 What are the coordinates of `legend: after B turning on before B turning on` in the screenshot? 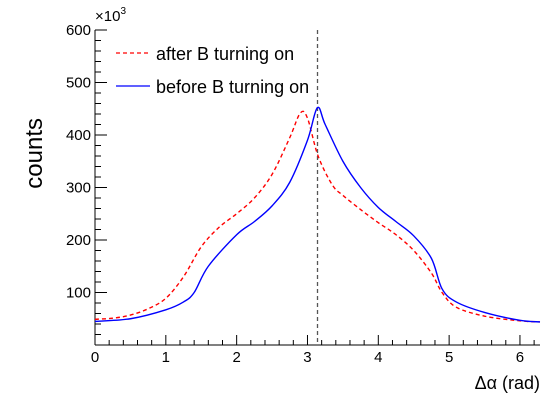 It's located at (212, 70).